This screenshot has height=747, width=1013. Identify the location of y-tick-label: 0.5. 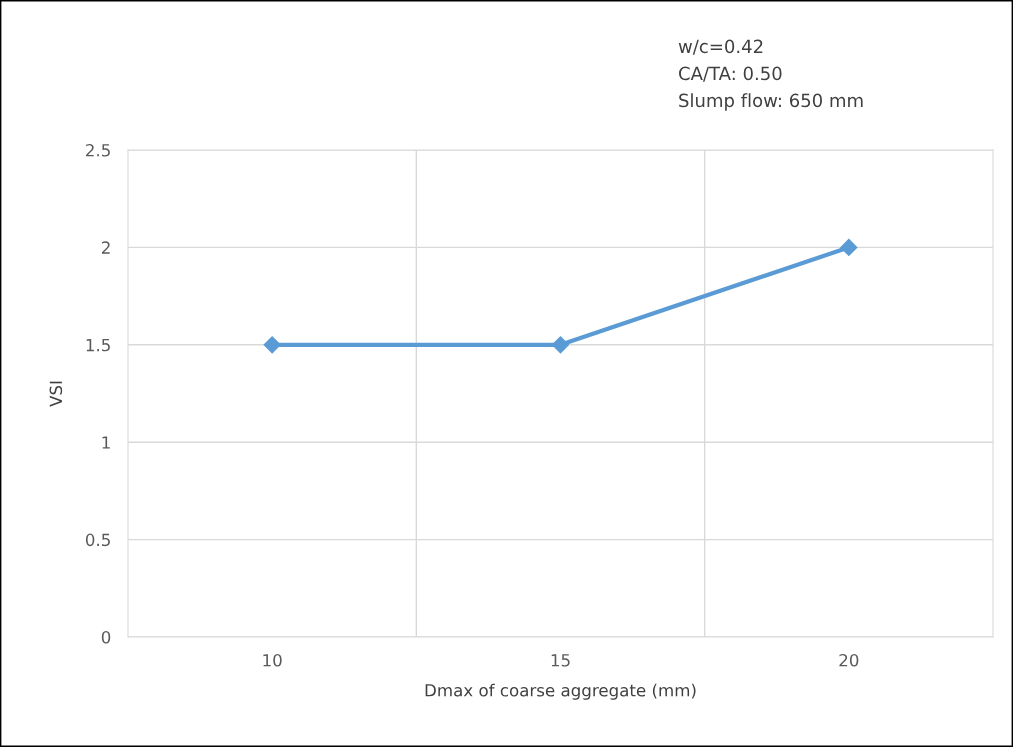
(97, 540).